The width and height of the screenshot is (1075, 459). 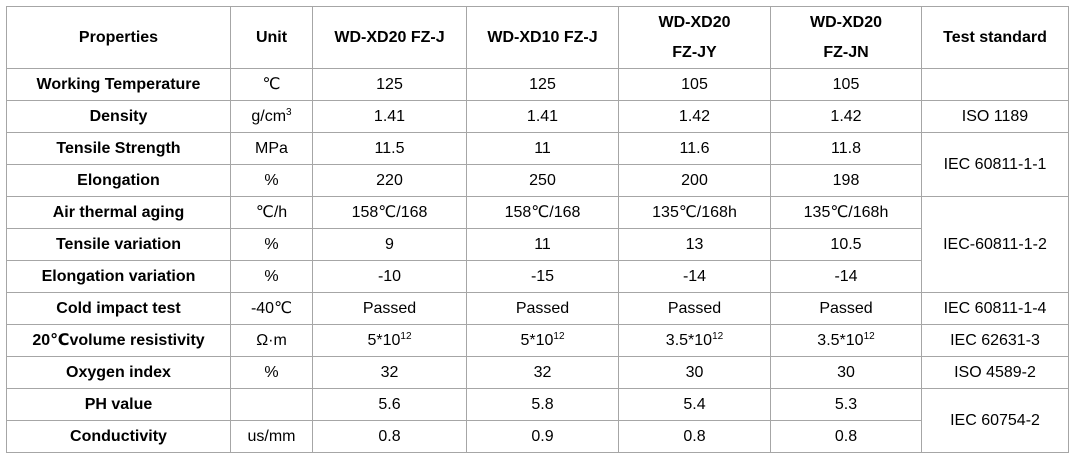 I want to click on unit-cell: ℃/h, so click(x=271, y=212).